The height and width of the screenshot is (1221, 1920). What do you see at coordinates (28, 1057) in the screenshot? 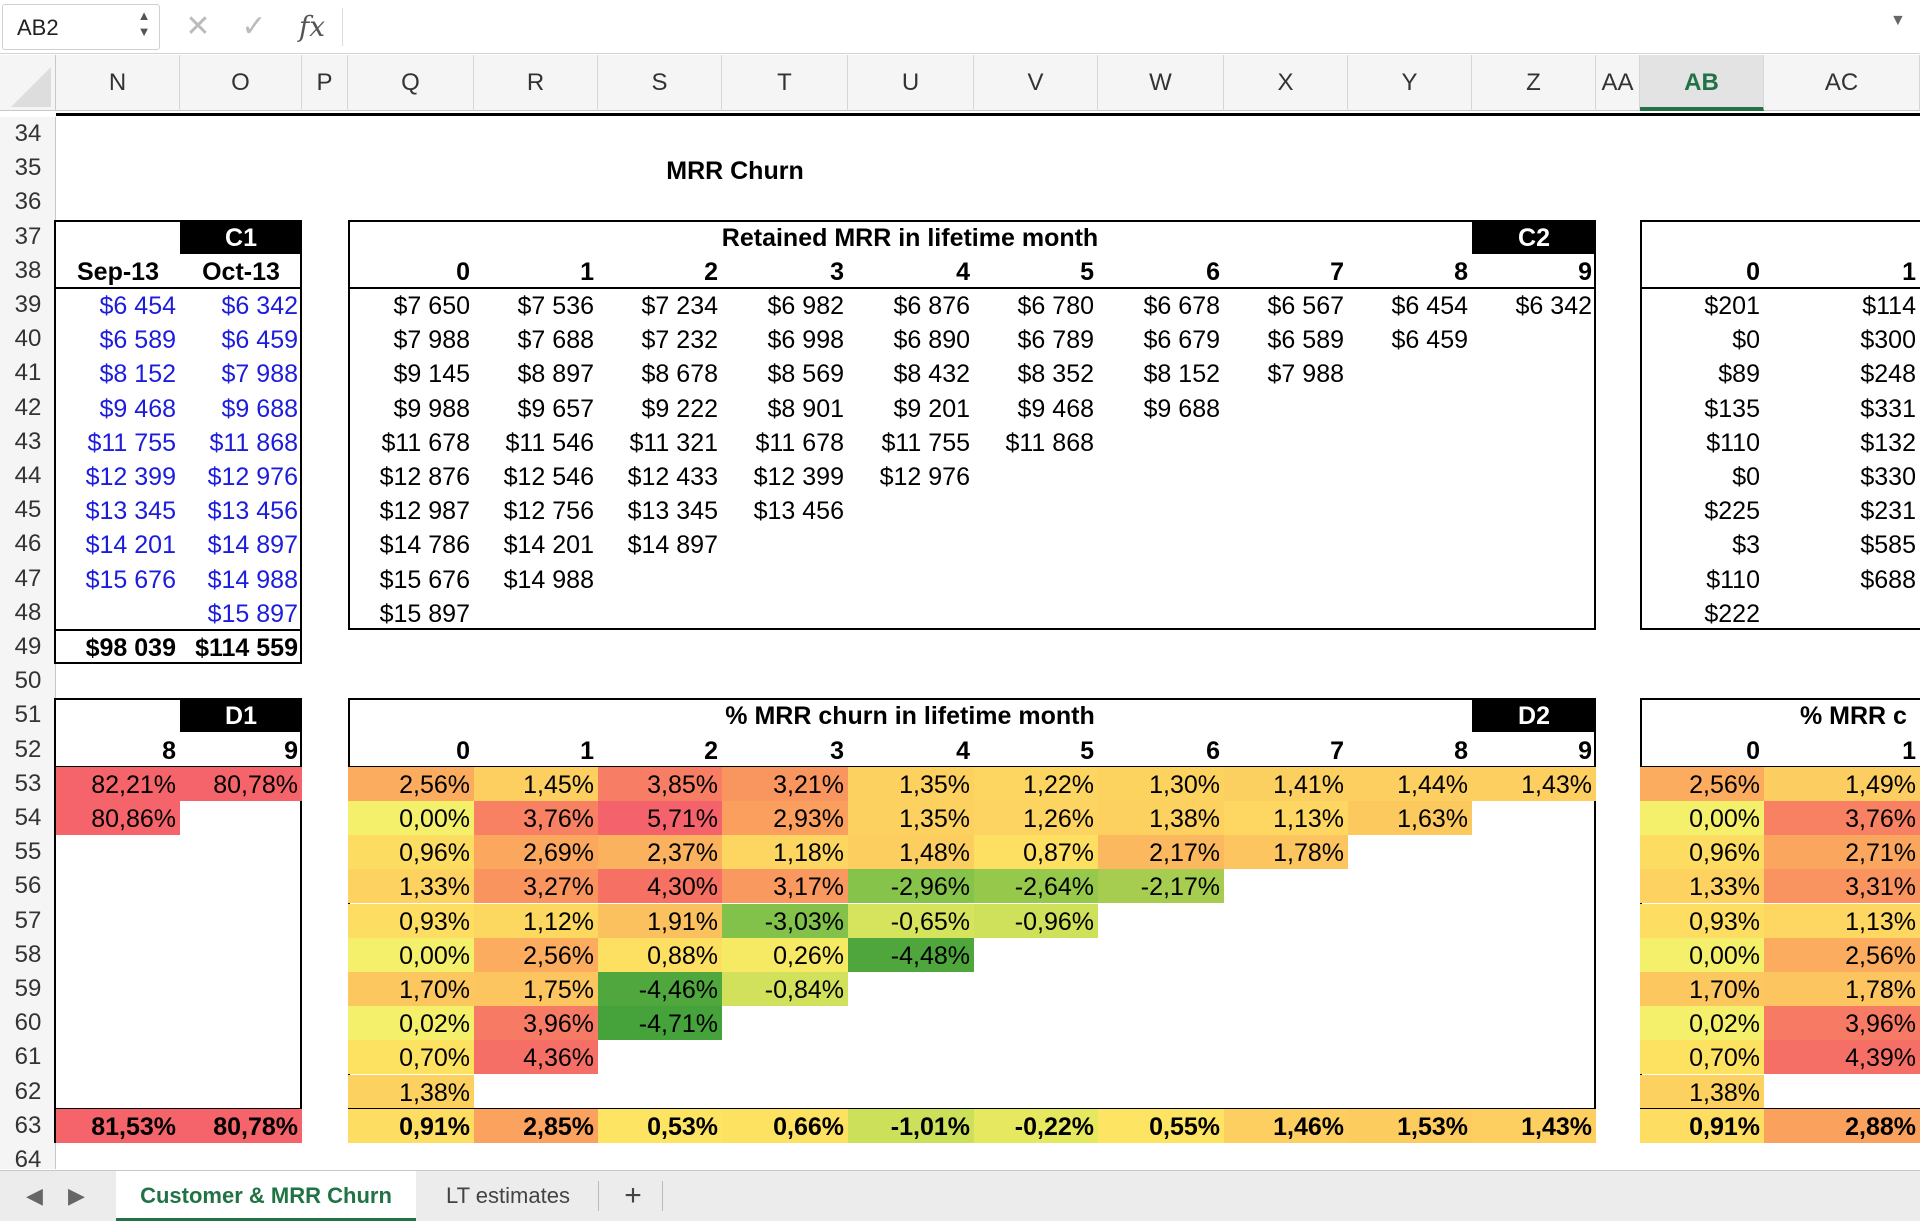
I see `row-header-61: 61` at bounding box center [28, 1057].